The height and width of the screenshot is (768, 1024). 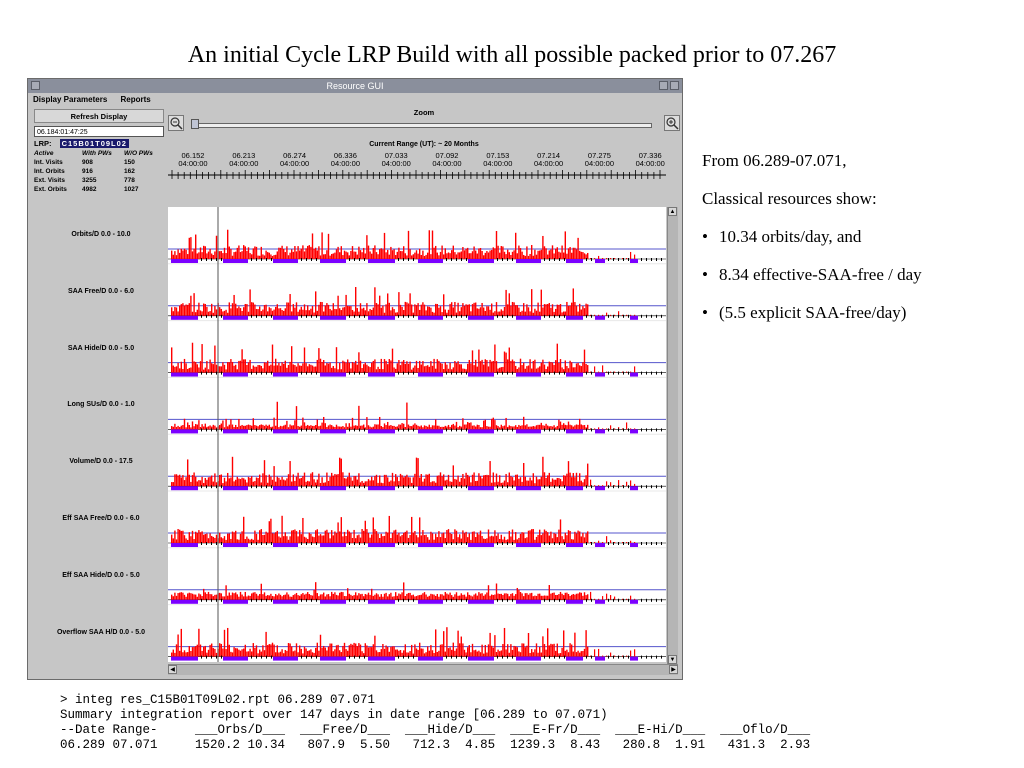 What do you see at coordinates (672, 123) in the screenshot?
I see `zoom-in-button` at bounding box center [672, 123].